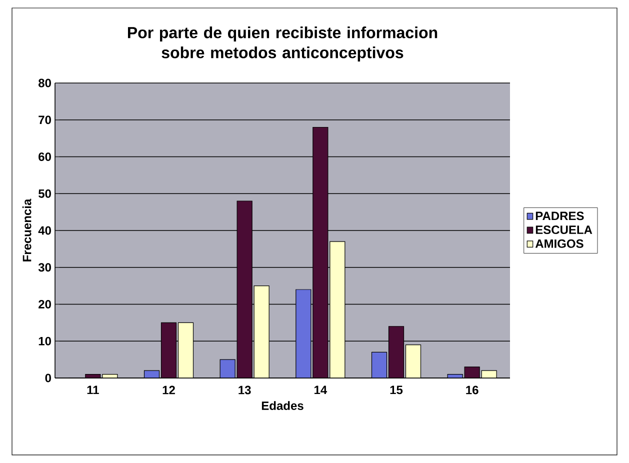 This screenshot has width=629, height=463. I want to click on y-tick-label: 40, so click(44, 230).